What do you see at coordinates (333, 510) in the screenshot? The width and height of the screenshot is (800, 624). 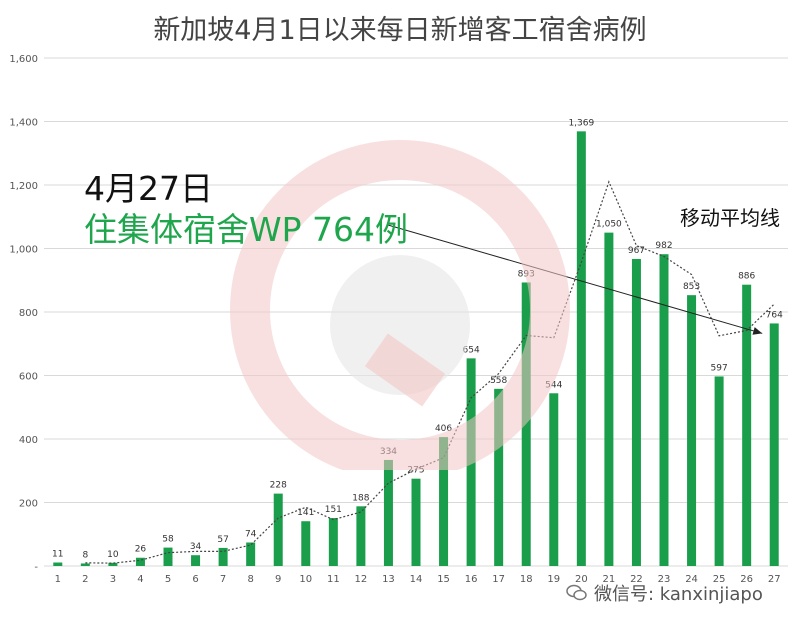 I see `data-label: 151` at bounding box center [333, 510].